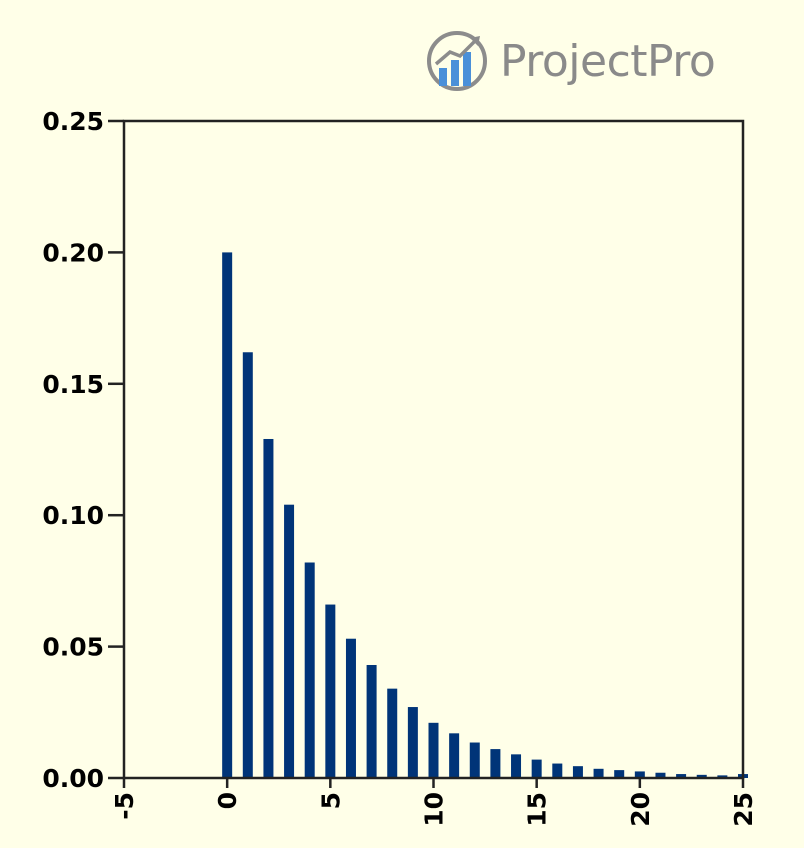  What do you see at coordinates (73, 384) in the screenshot?
I see `y-tick-label: 0.15` at bounding box center [73, 384].